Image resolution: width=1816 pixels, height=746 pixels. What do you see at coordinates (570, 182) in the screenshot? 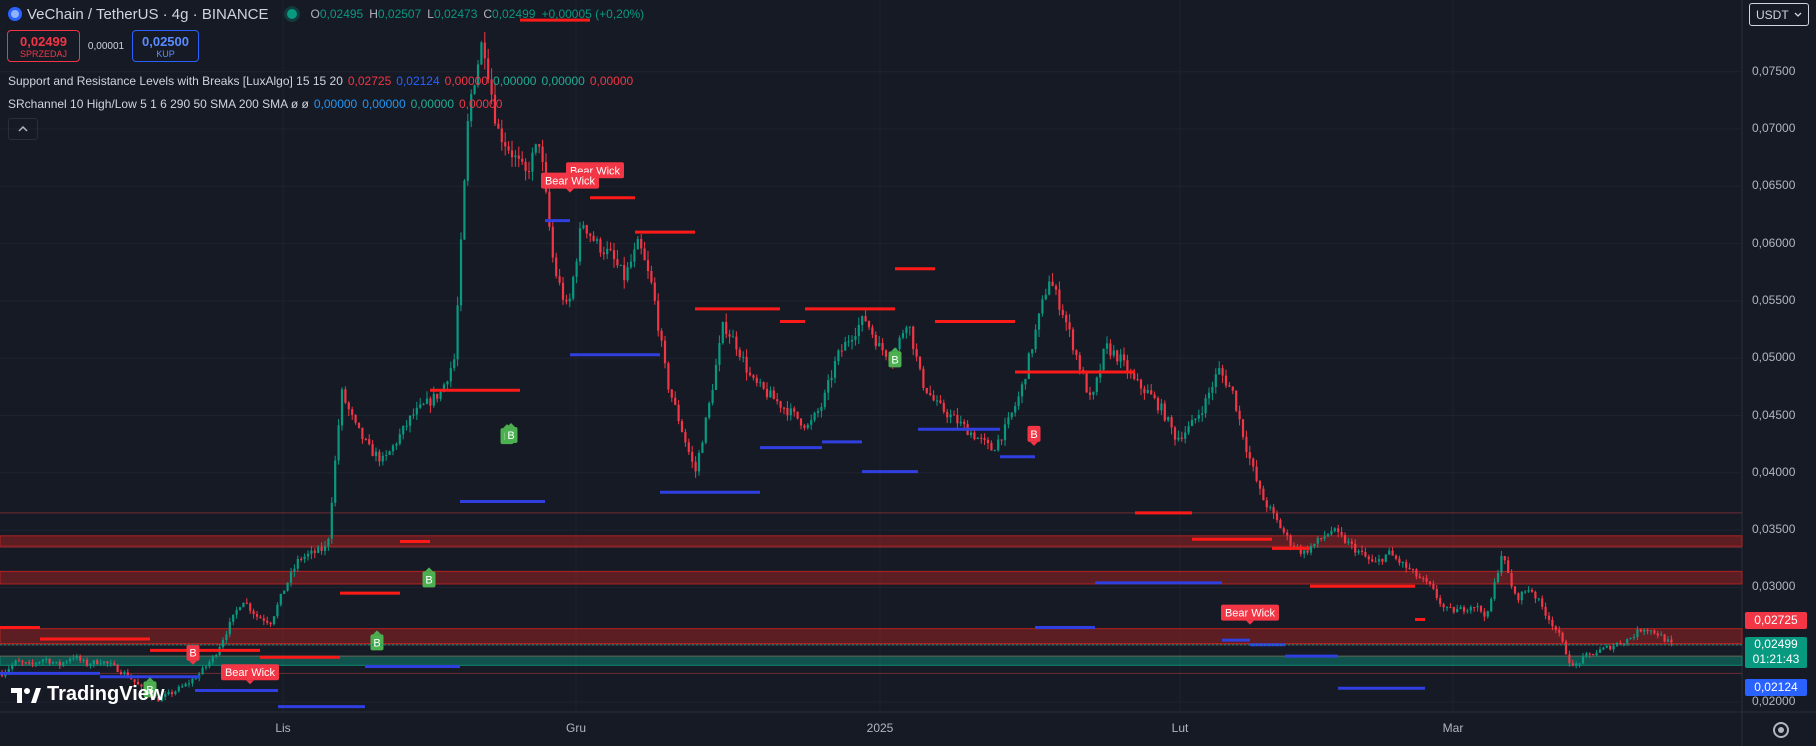
I see `bear-signal-label: Bear Wick` at bounding box center [570, 182].